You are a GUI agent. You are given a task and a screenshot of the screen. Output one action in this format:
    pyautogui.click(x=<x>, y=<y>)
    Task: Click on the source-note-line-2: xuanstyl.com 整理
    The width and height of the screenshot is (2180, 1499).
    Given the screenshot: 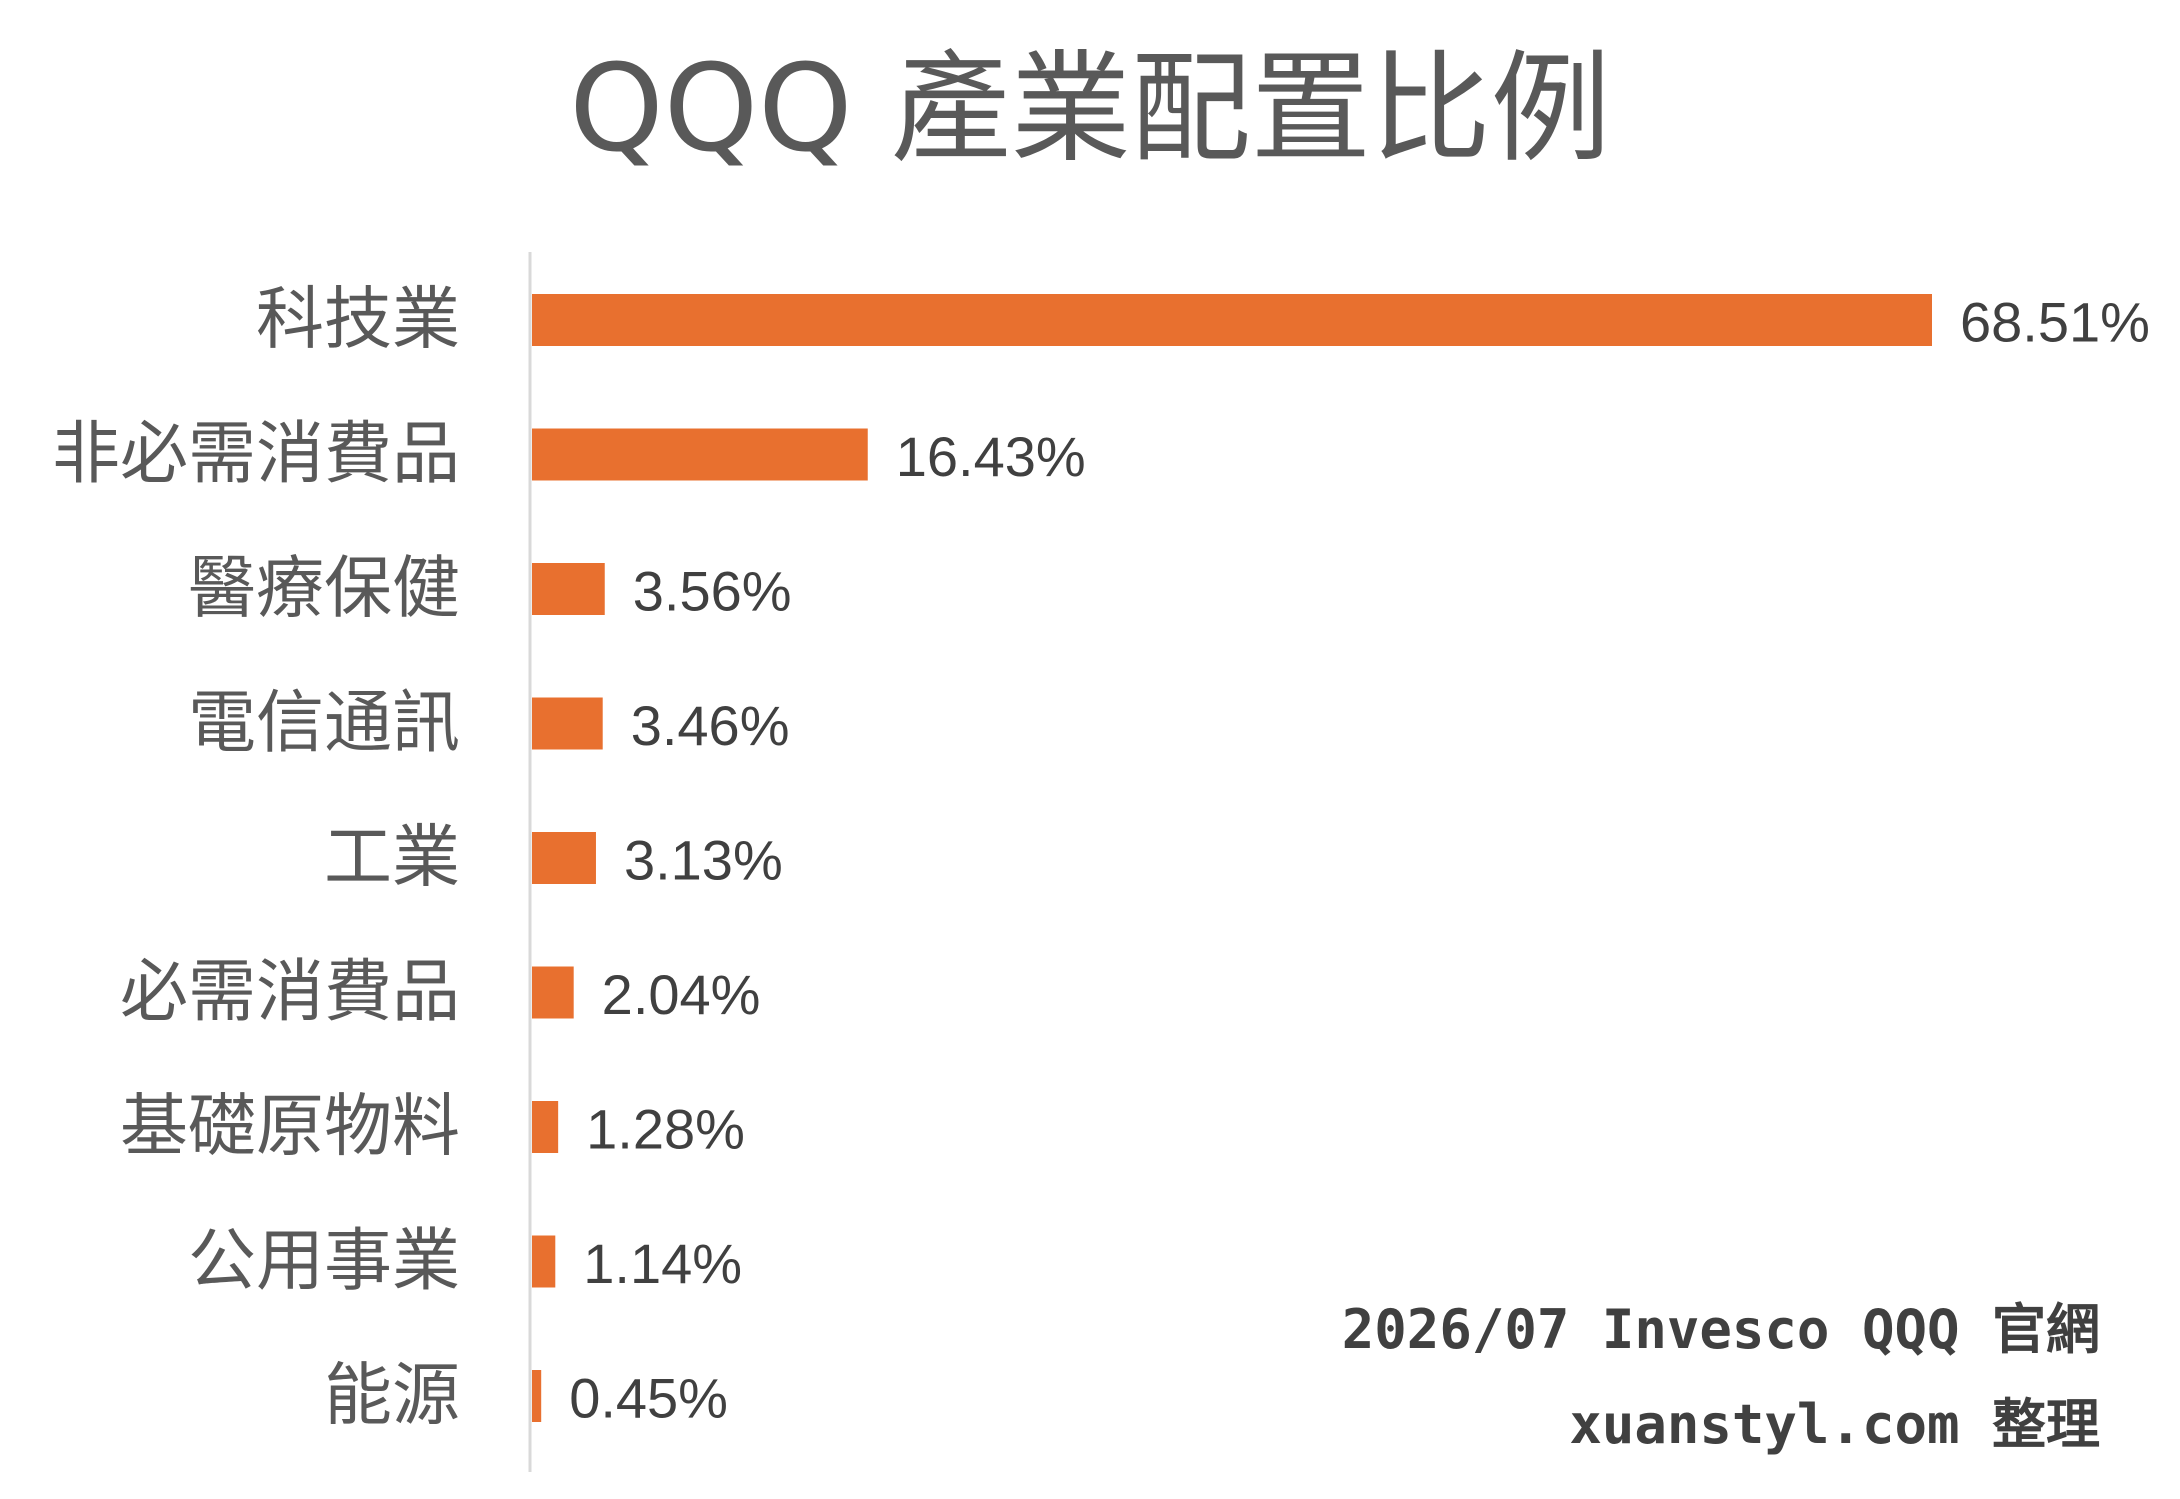 What is the action you would take?
    pyautogui.click(x=1834, y=1424)
    